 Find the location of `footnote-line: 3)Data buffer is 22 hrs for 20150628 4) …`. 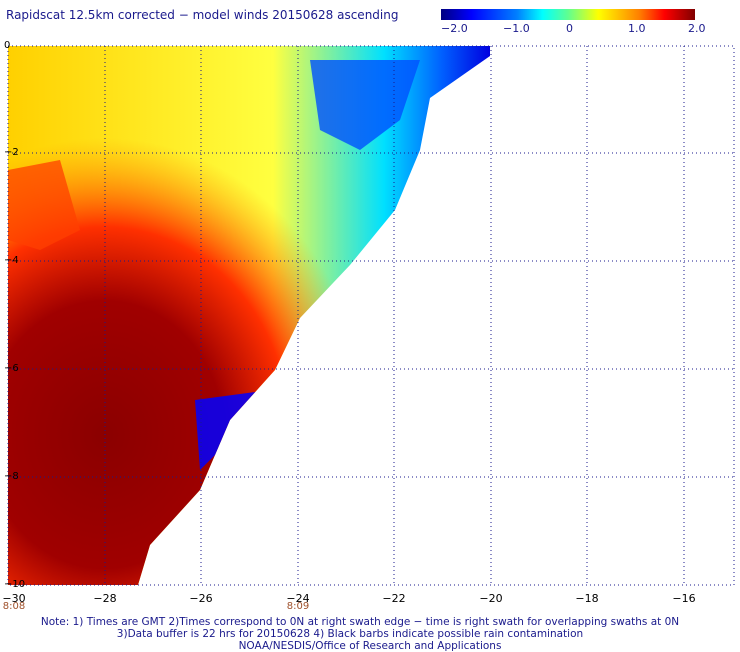

footnote-line: 3)Data buffer is 22 hrs for 20150628 4) … is located at coordinates (350, 634).